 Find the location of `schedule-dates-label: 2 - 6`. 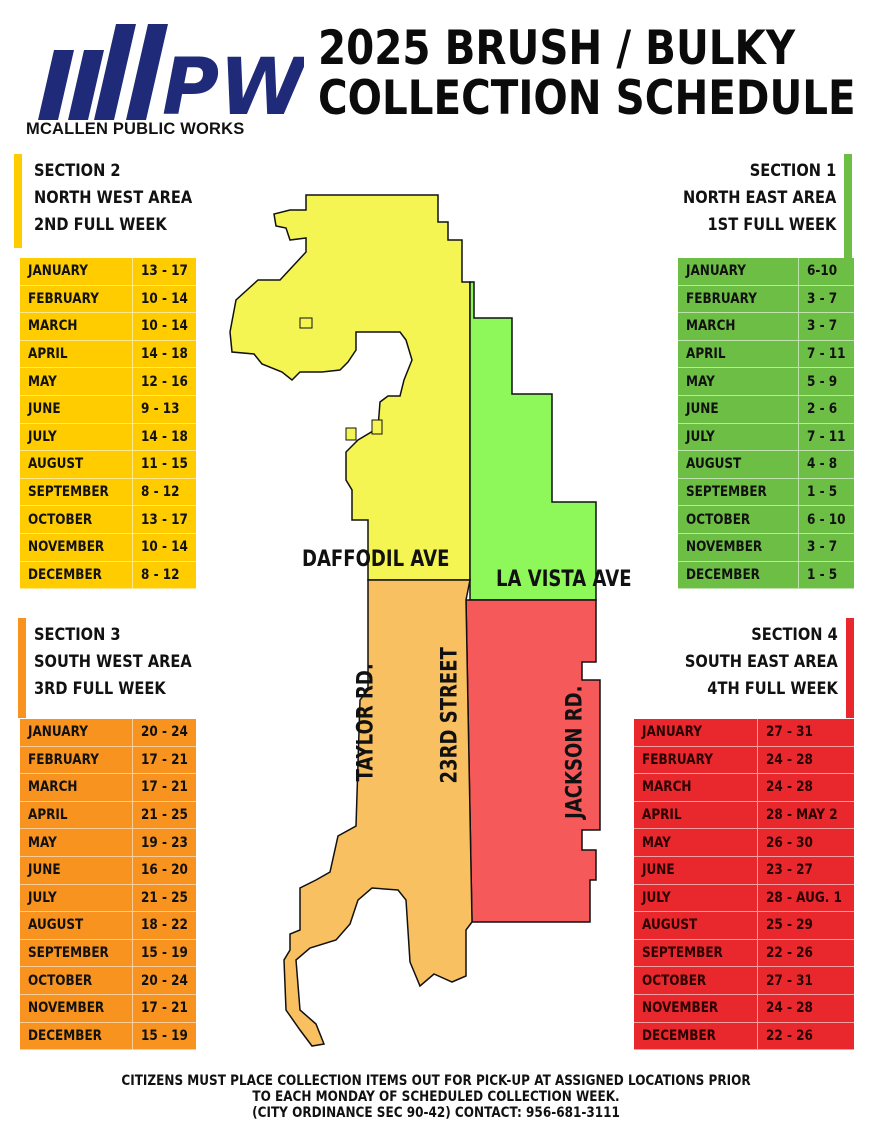

schedule-dates-label: 2 - 6 is located at coordinates (822, 409).